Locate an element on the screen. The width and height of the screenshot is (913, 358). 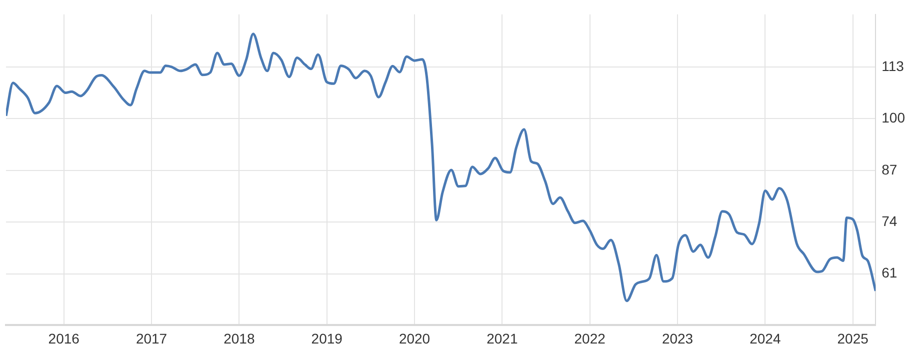
x-tick-label: 2023 is located at coordinates (678, 338).